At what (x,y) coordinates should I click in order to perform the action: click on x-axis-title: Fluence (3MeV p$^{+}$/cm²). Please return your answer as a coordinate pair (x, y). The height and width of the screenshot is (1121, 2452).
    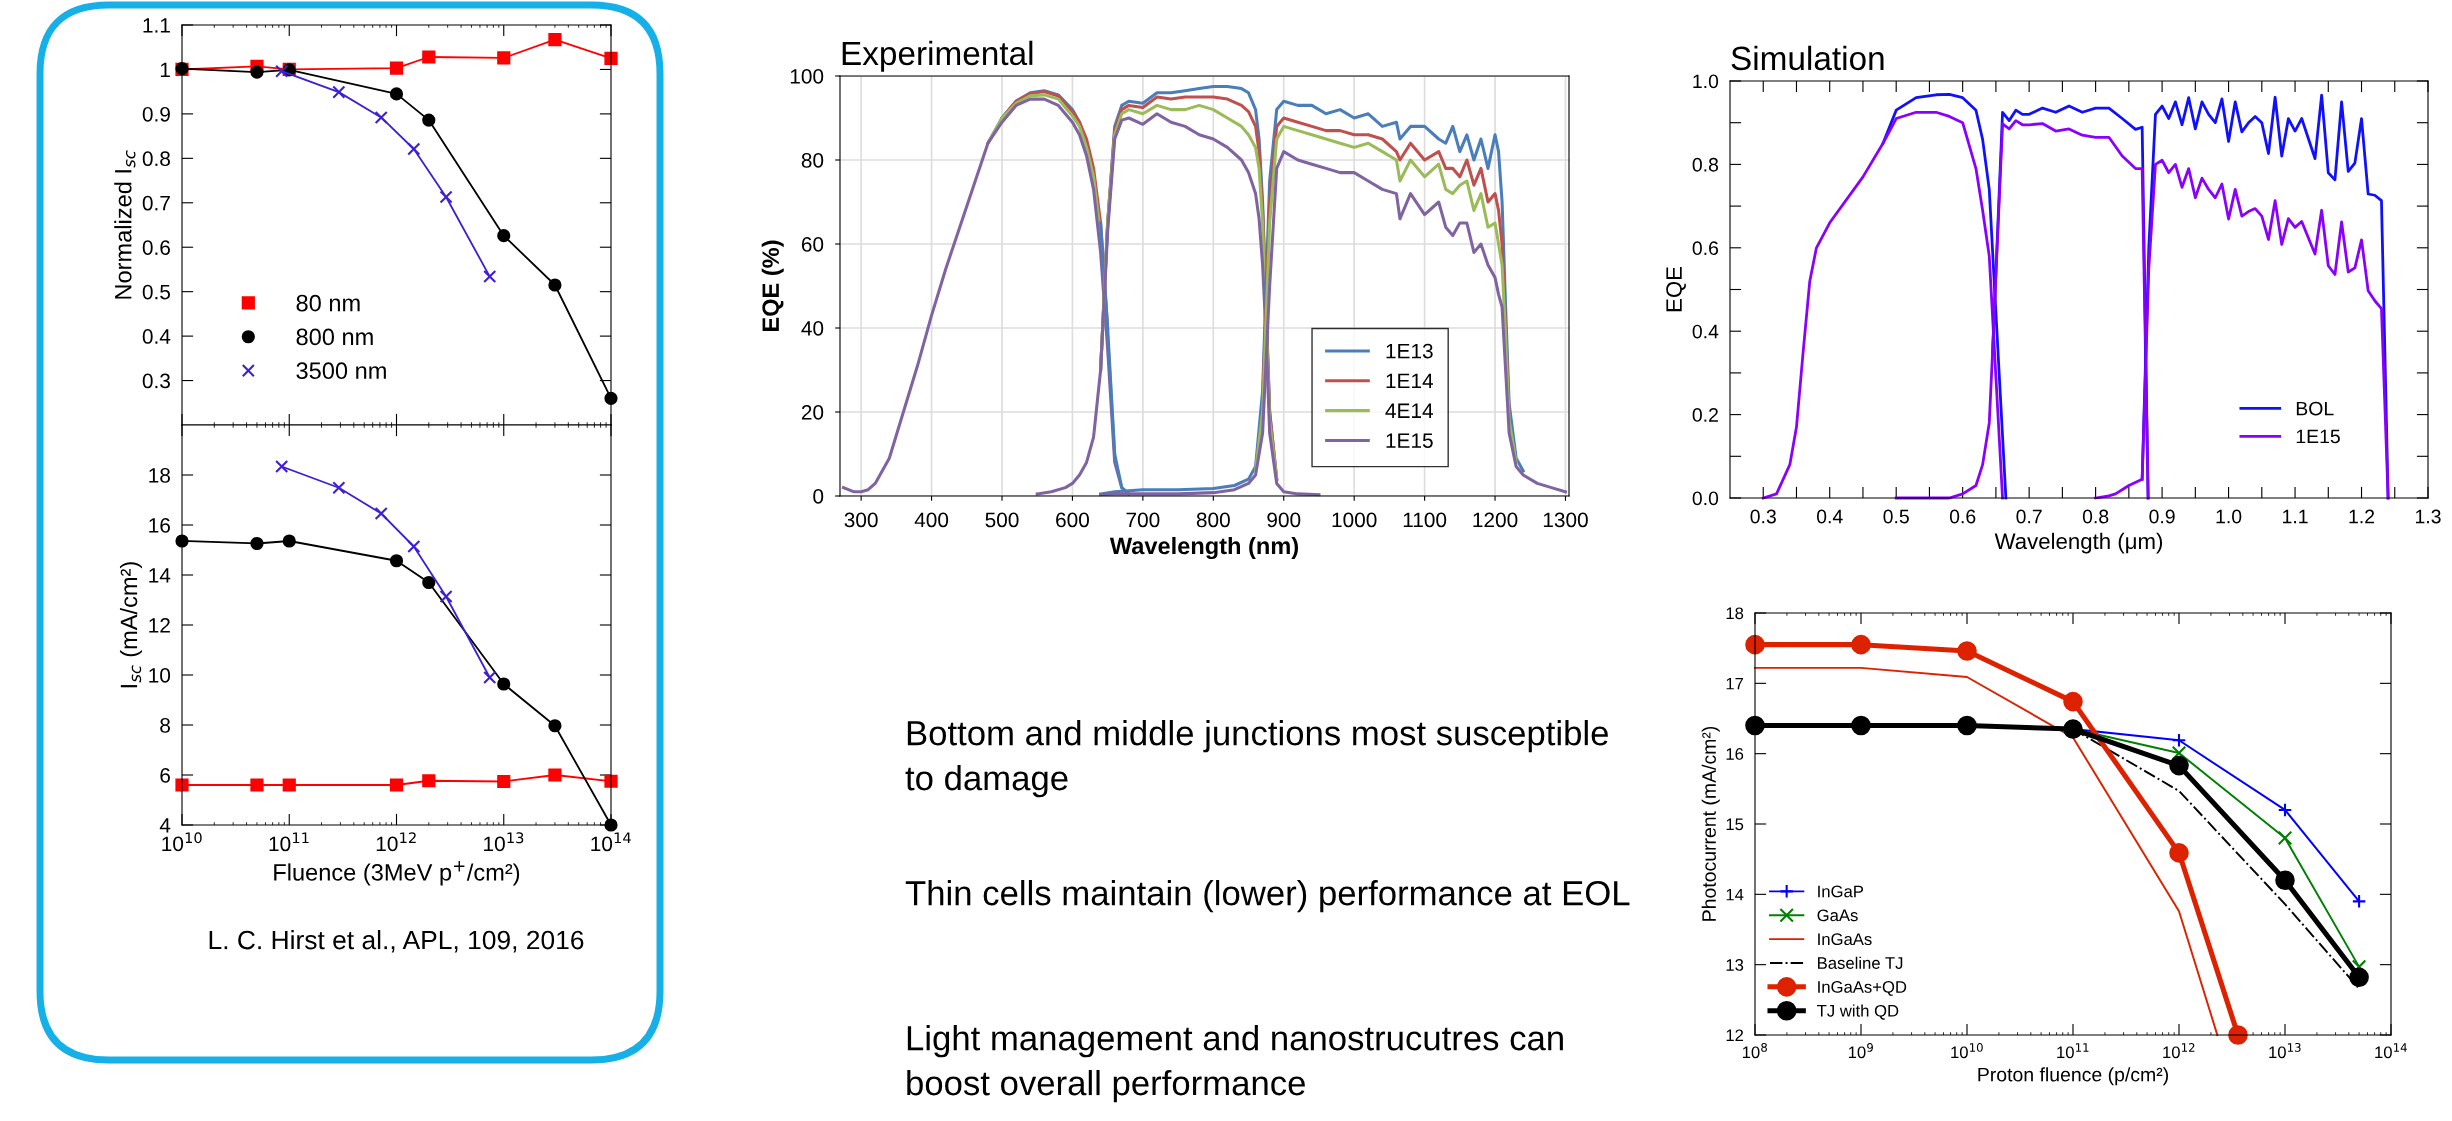
    Looking at the image, I should click on (397, 873).